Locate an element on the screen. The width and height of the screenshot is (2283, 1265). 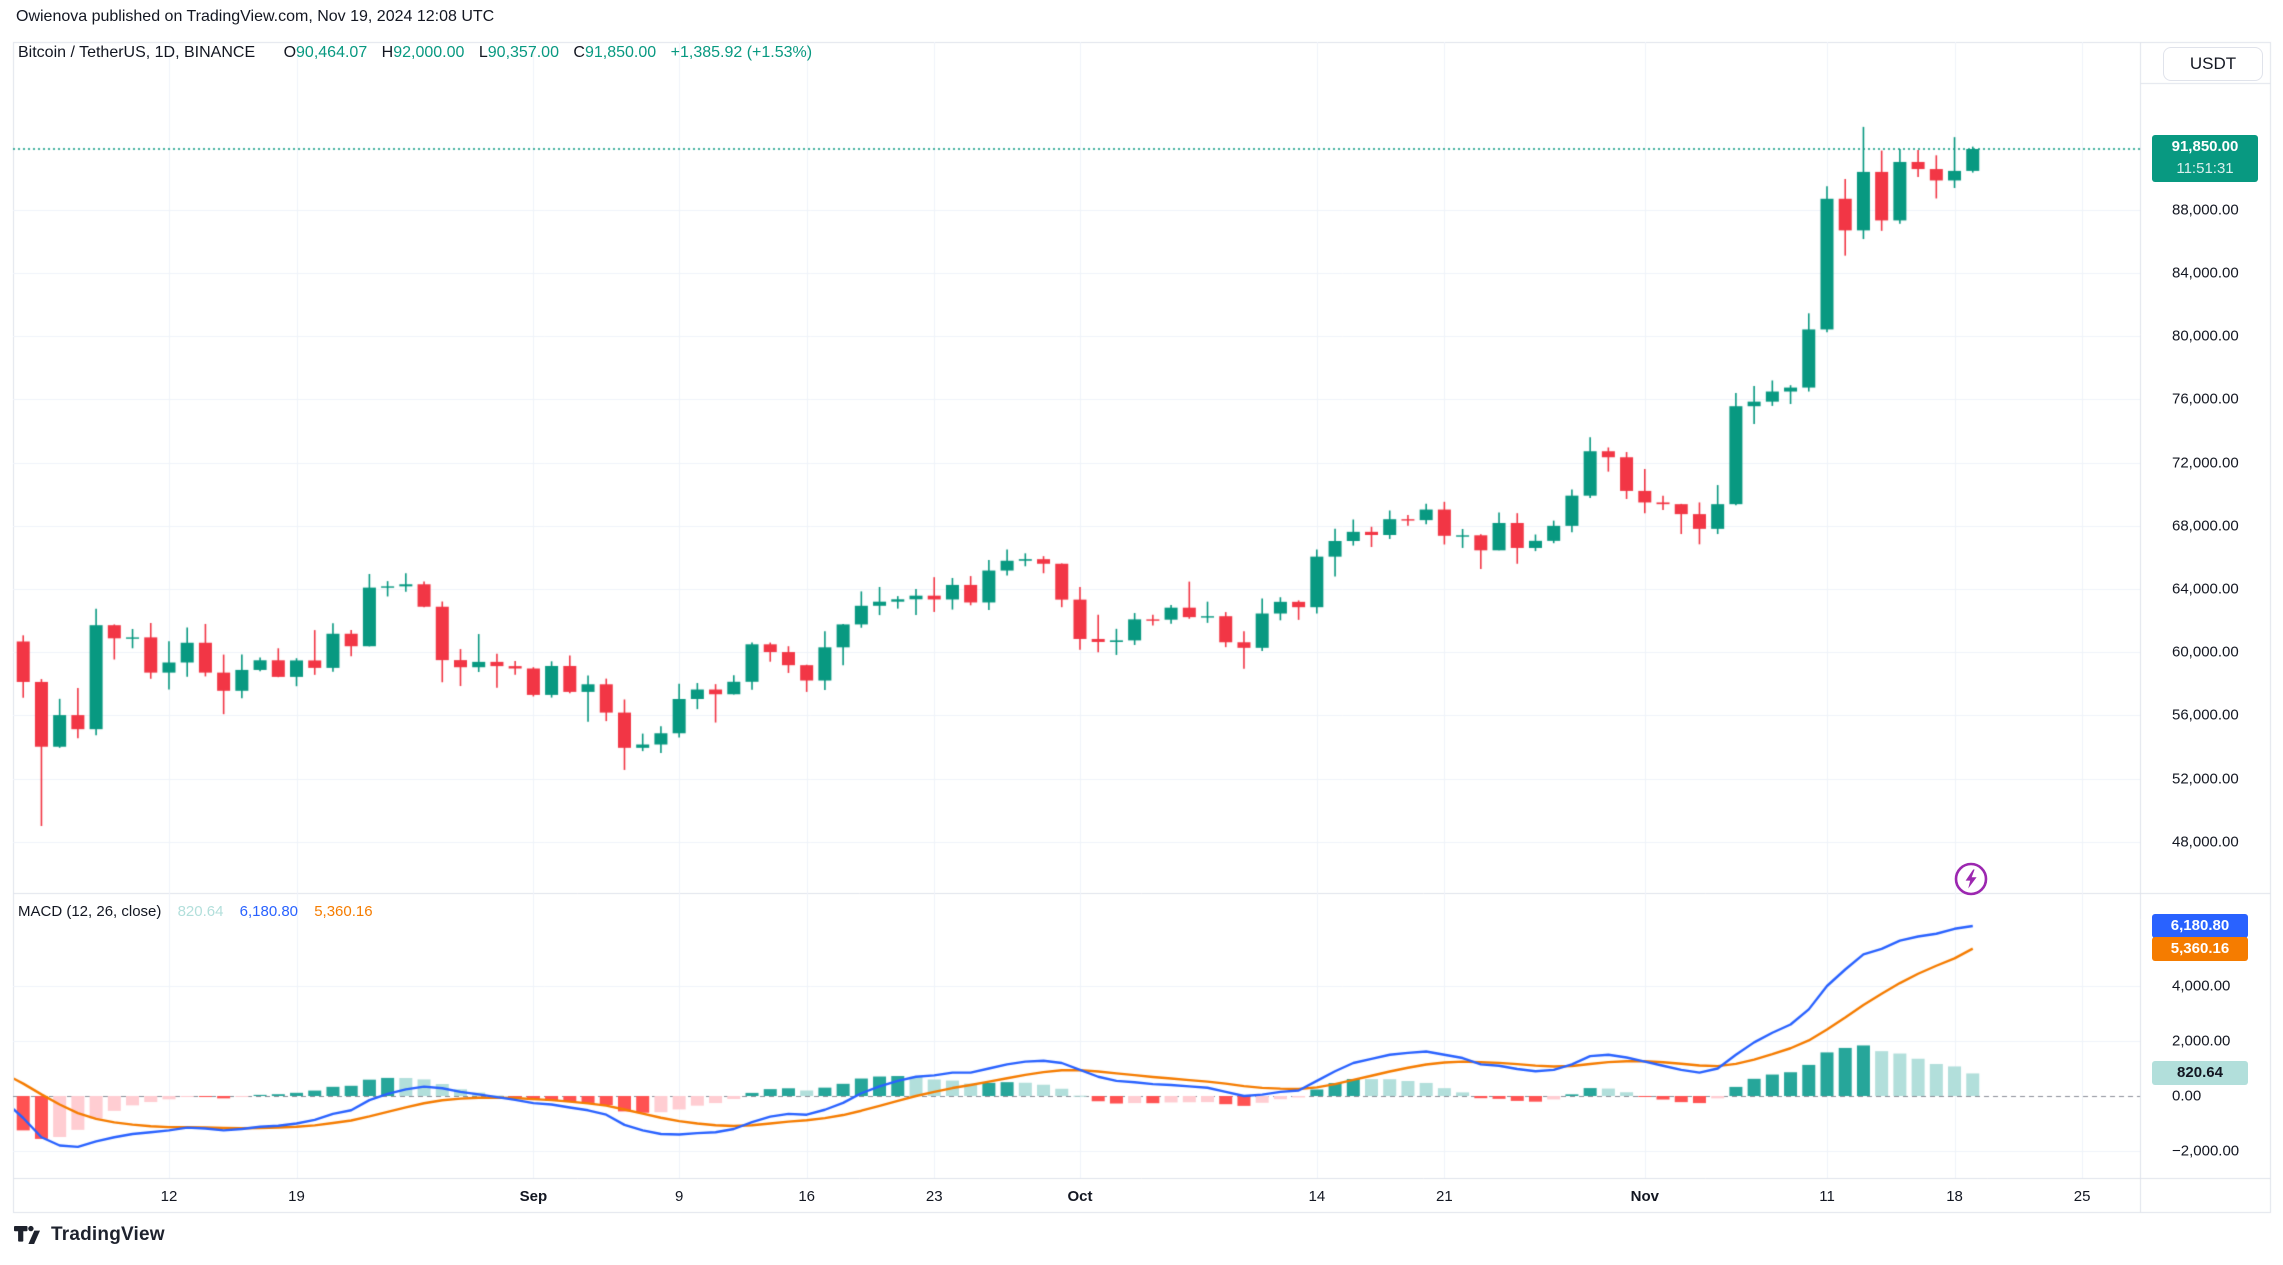
price-tick-label: 84,000.00 is located at coordinates (2205, 273).